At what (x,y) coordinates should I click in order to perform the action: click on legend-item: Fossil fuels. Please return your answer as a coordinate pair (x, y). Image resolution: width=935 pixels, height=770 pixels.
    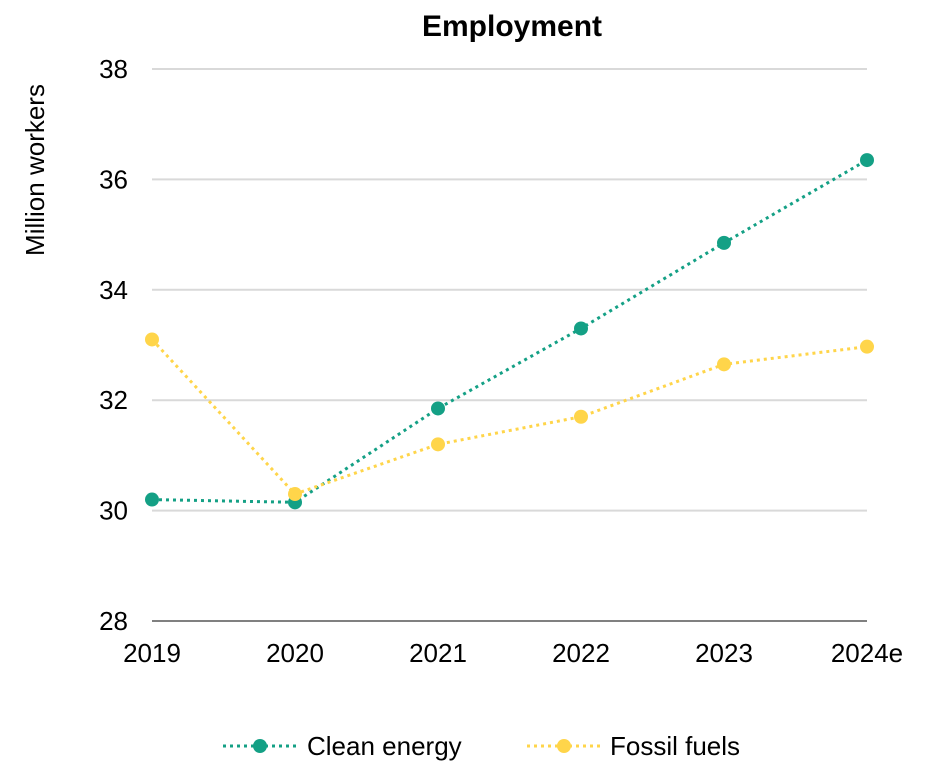
    Looking at the image, I should click on (633, 746).